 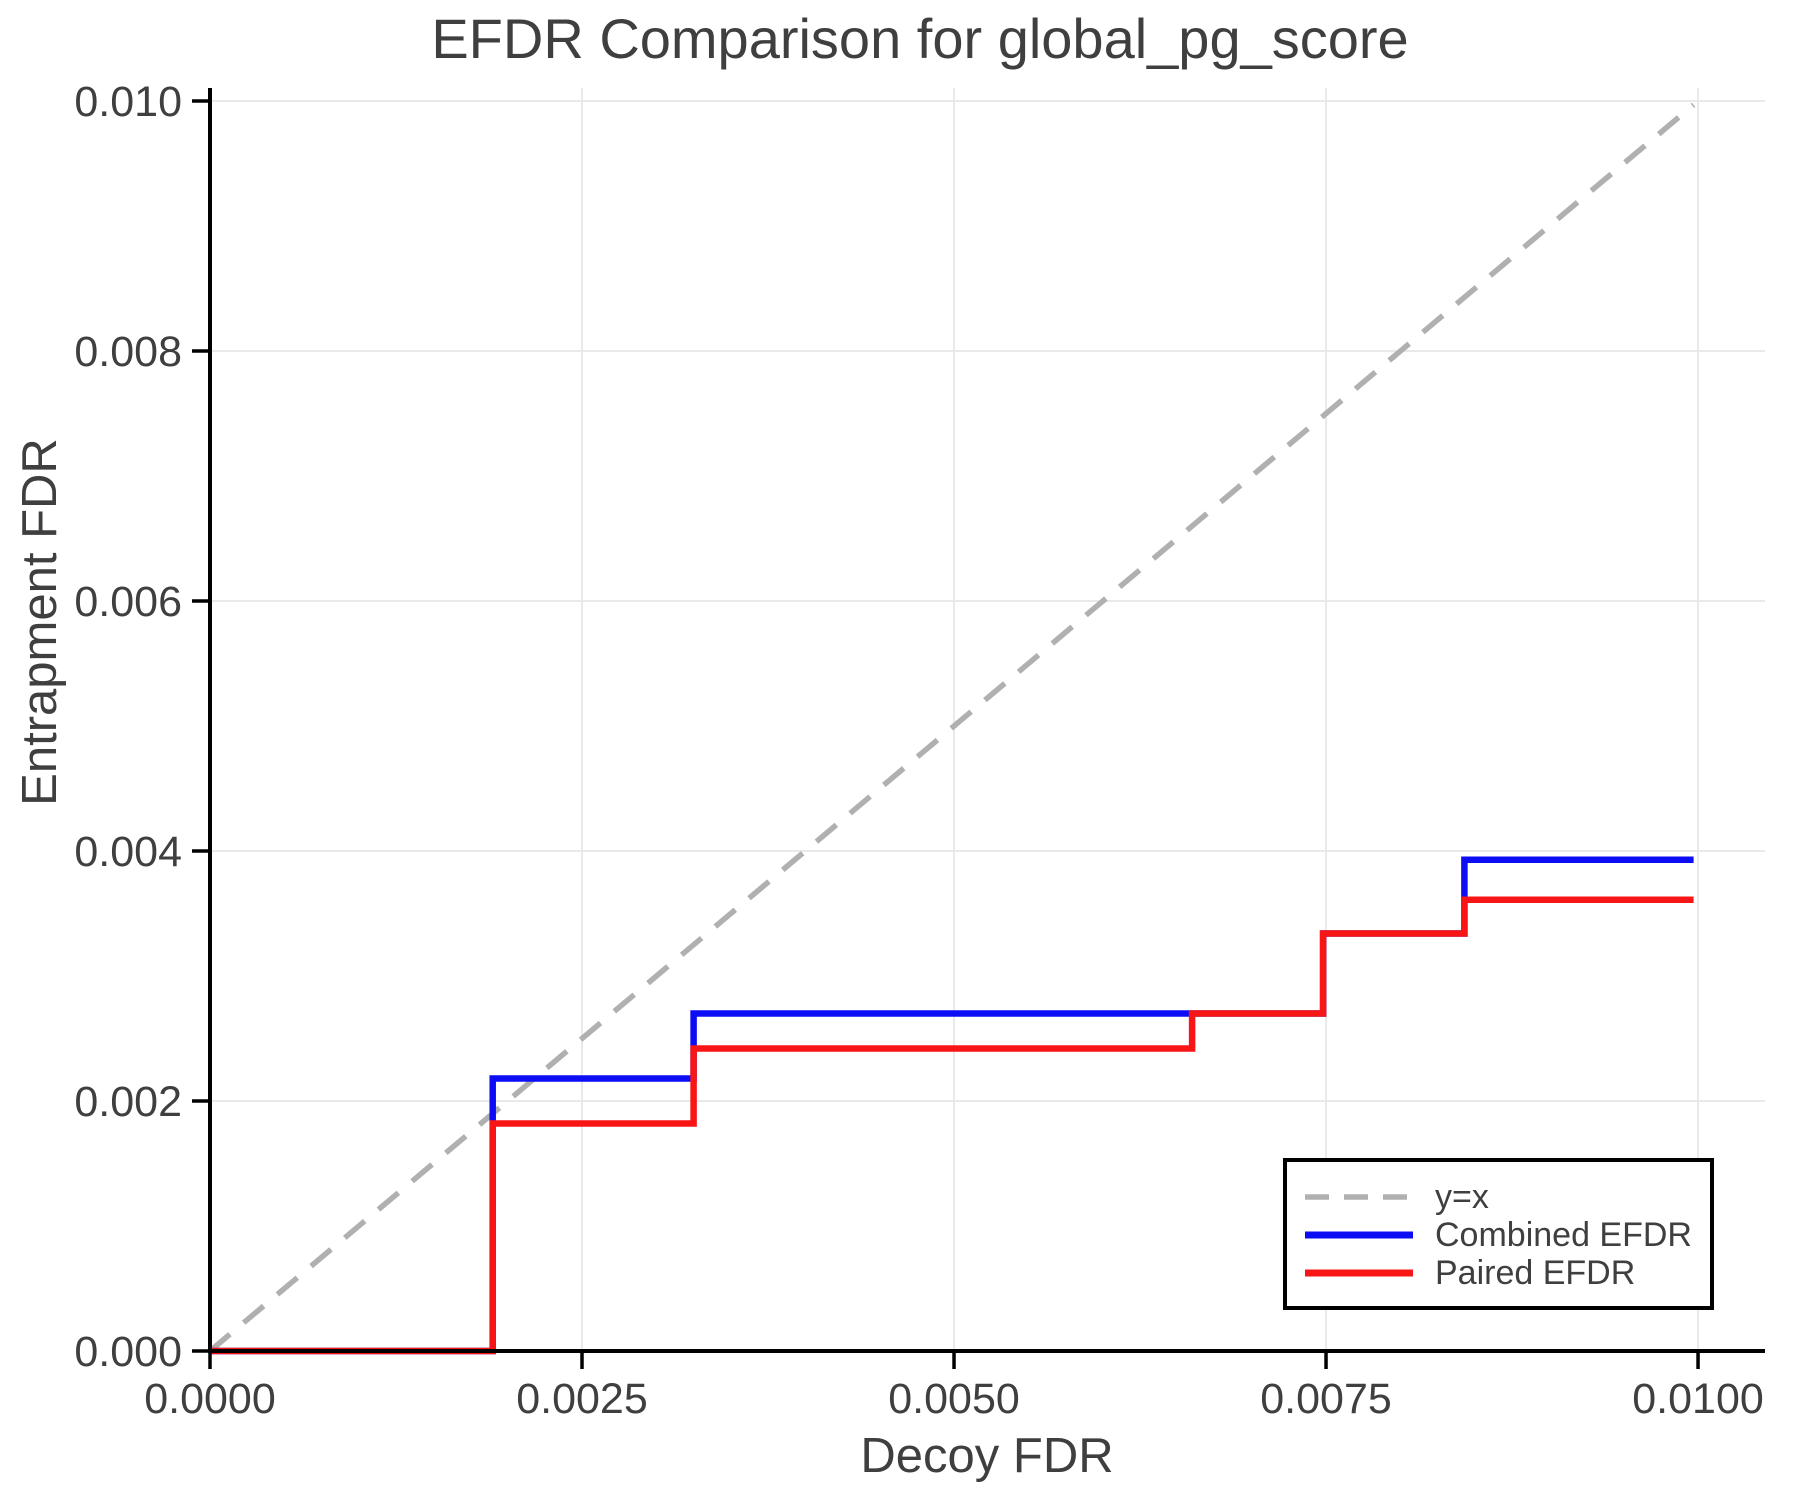 What do you see at coordinates (954, 1399) in the screenshot?
I see `x-tick-label: 0.0050` at bounding box center [954, 1399].